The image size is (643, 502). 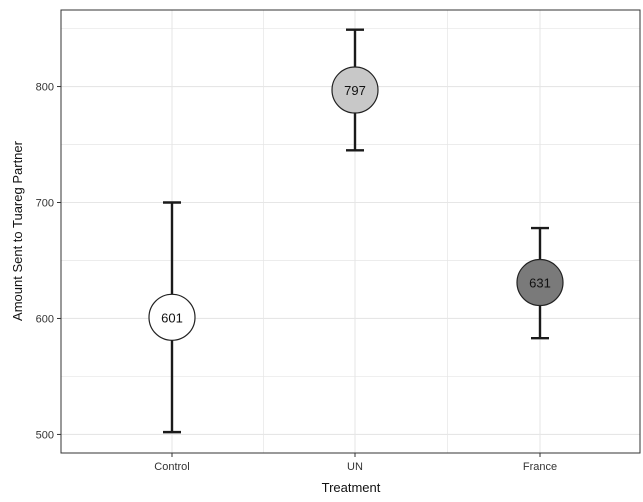 I want to click on x-tick-label: Control, so click(x=171, y=467).